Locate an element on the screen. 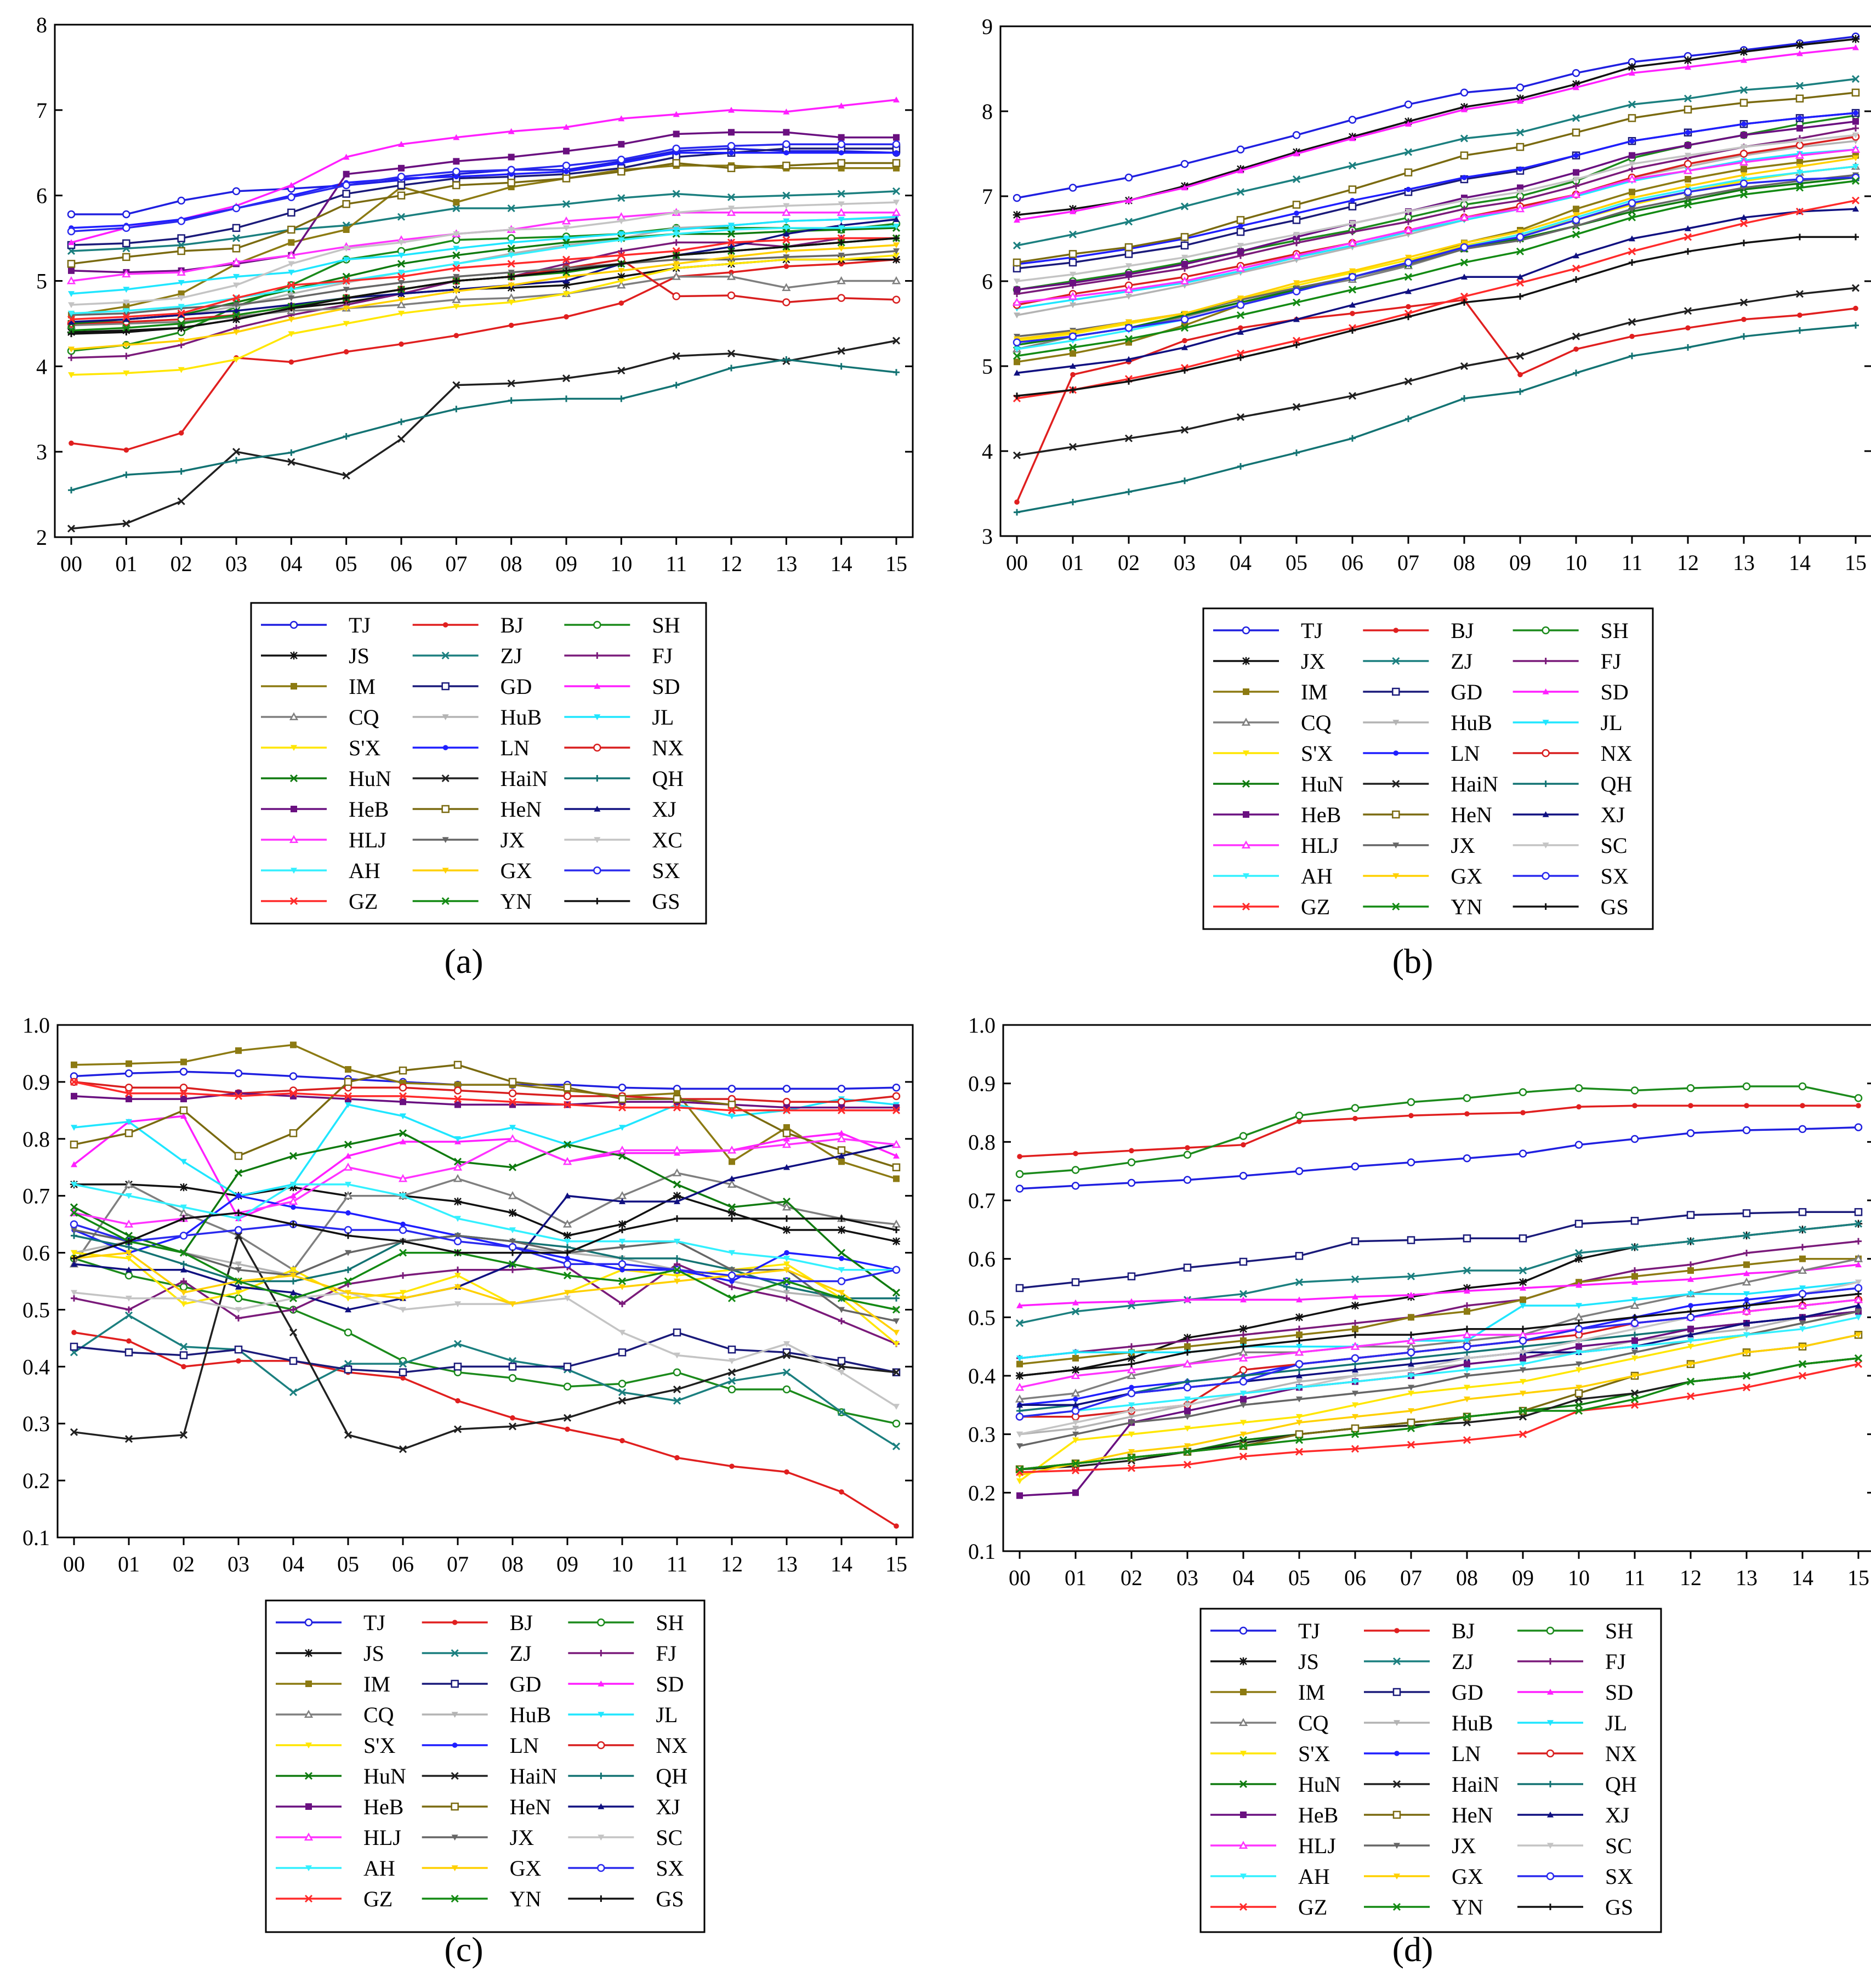 This screenshot has width=1871, height=1988. legend-entry-hub: HuB is located at coordinates (477, 717).